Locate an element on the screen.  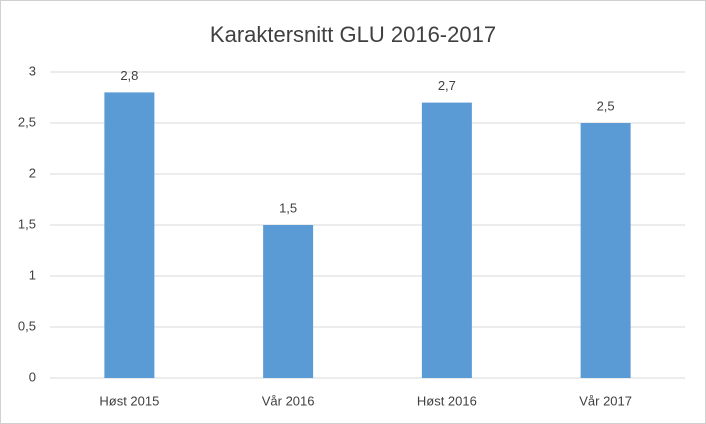
x-tick-label: Vår 2017 is located at coordinates (605, 400).